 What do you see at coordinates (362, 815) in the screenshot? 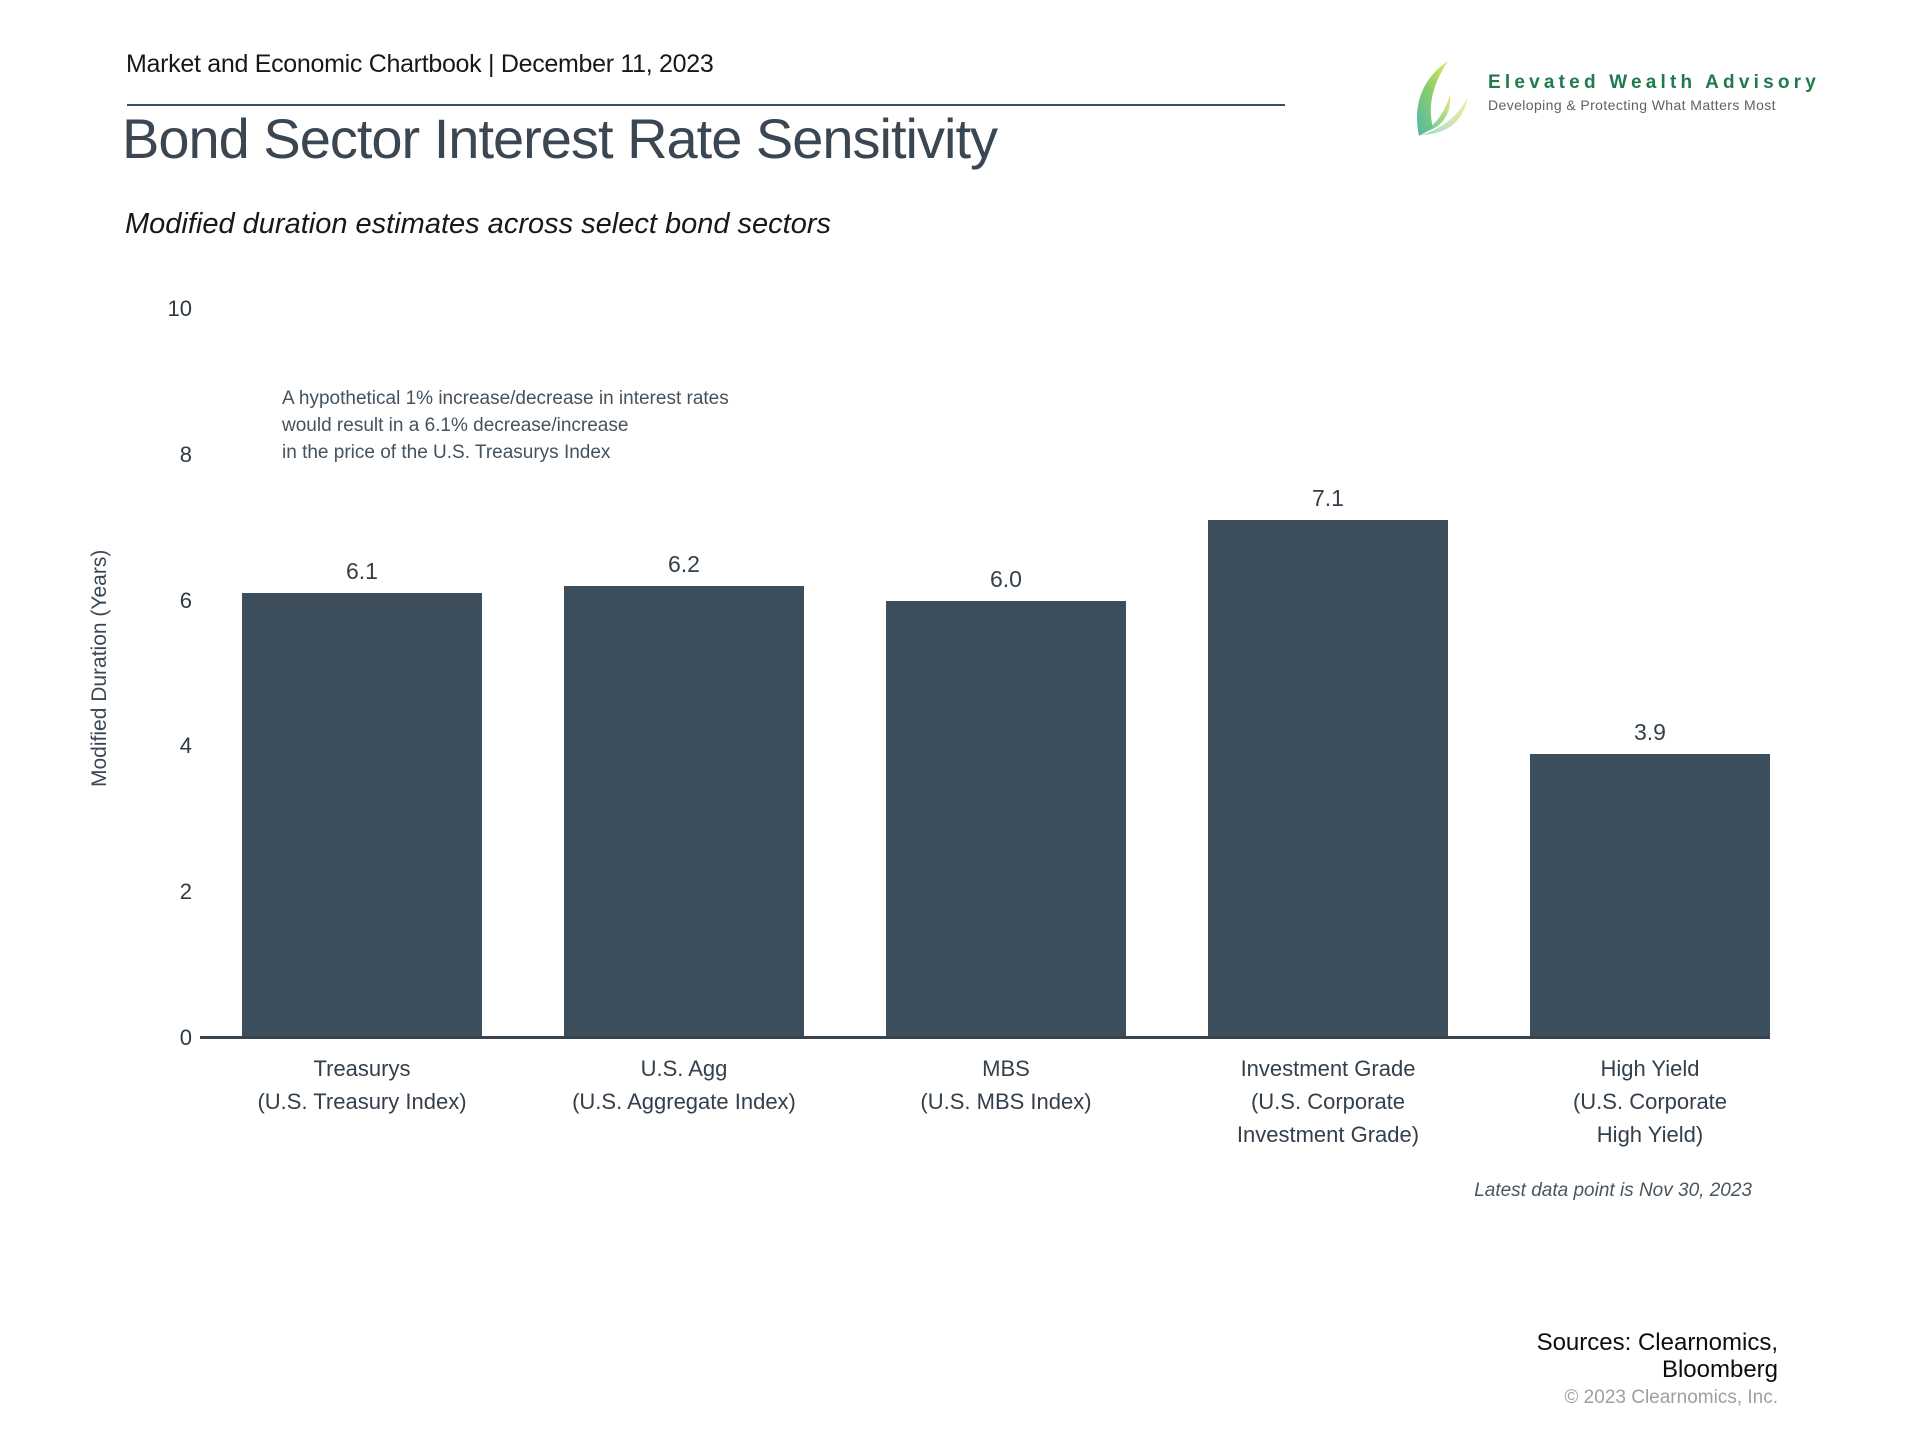
I see `bar-treasurys` at bounding box center [362, 815].